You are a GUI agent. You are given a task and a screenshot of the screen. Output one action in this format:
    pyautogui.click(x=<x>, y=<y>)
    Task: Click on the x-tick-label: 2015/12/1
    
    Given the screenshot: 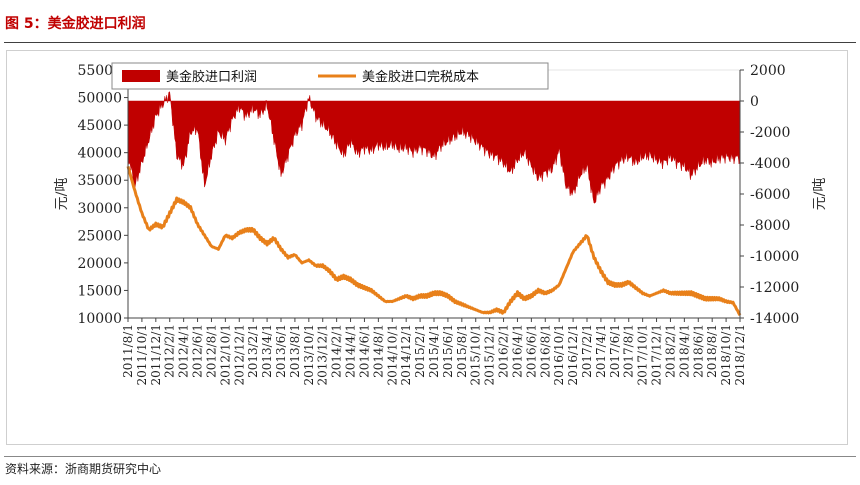 What is the action you would take?
    pyautogui.click(x=490, y=355)
    